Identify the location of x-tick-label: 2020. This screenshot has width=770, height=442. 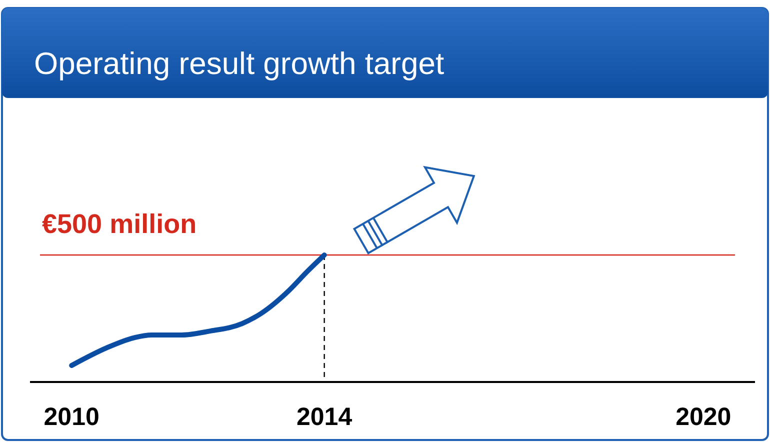
(704, 417).